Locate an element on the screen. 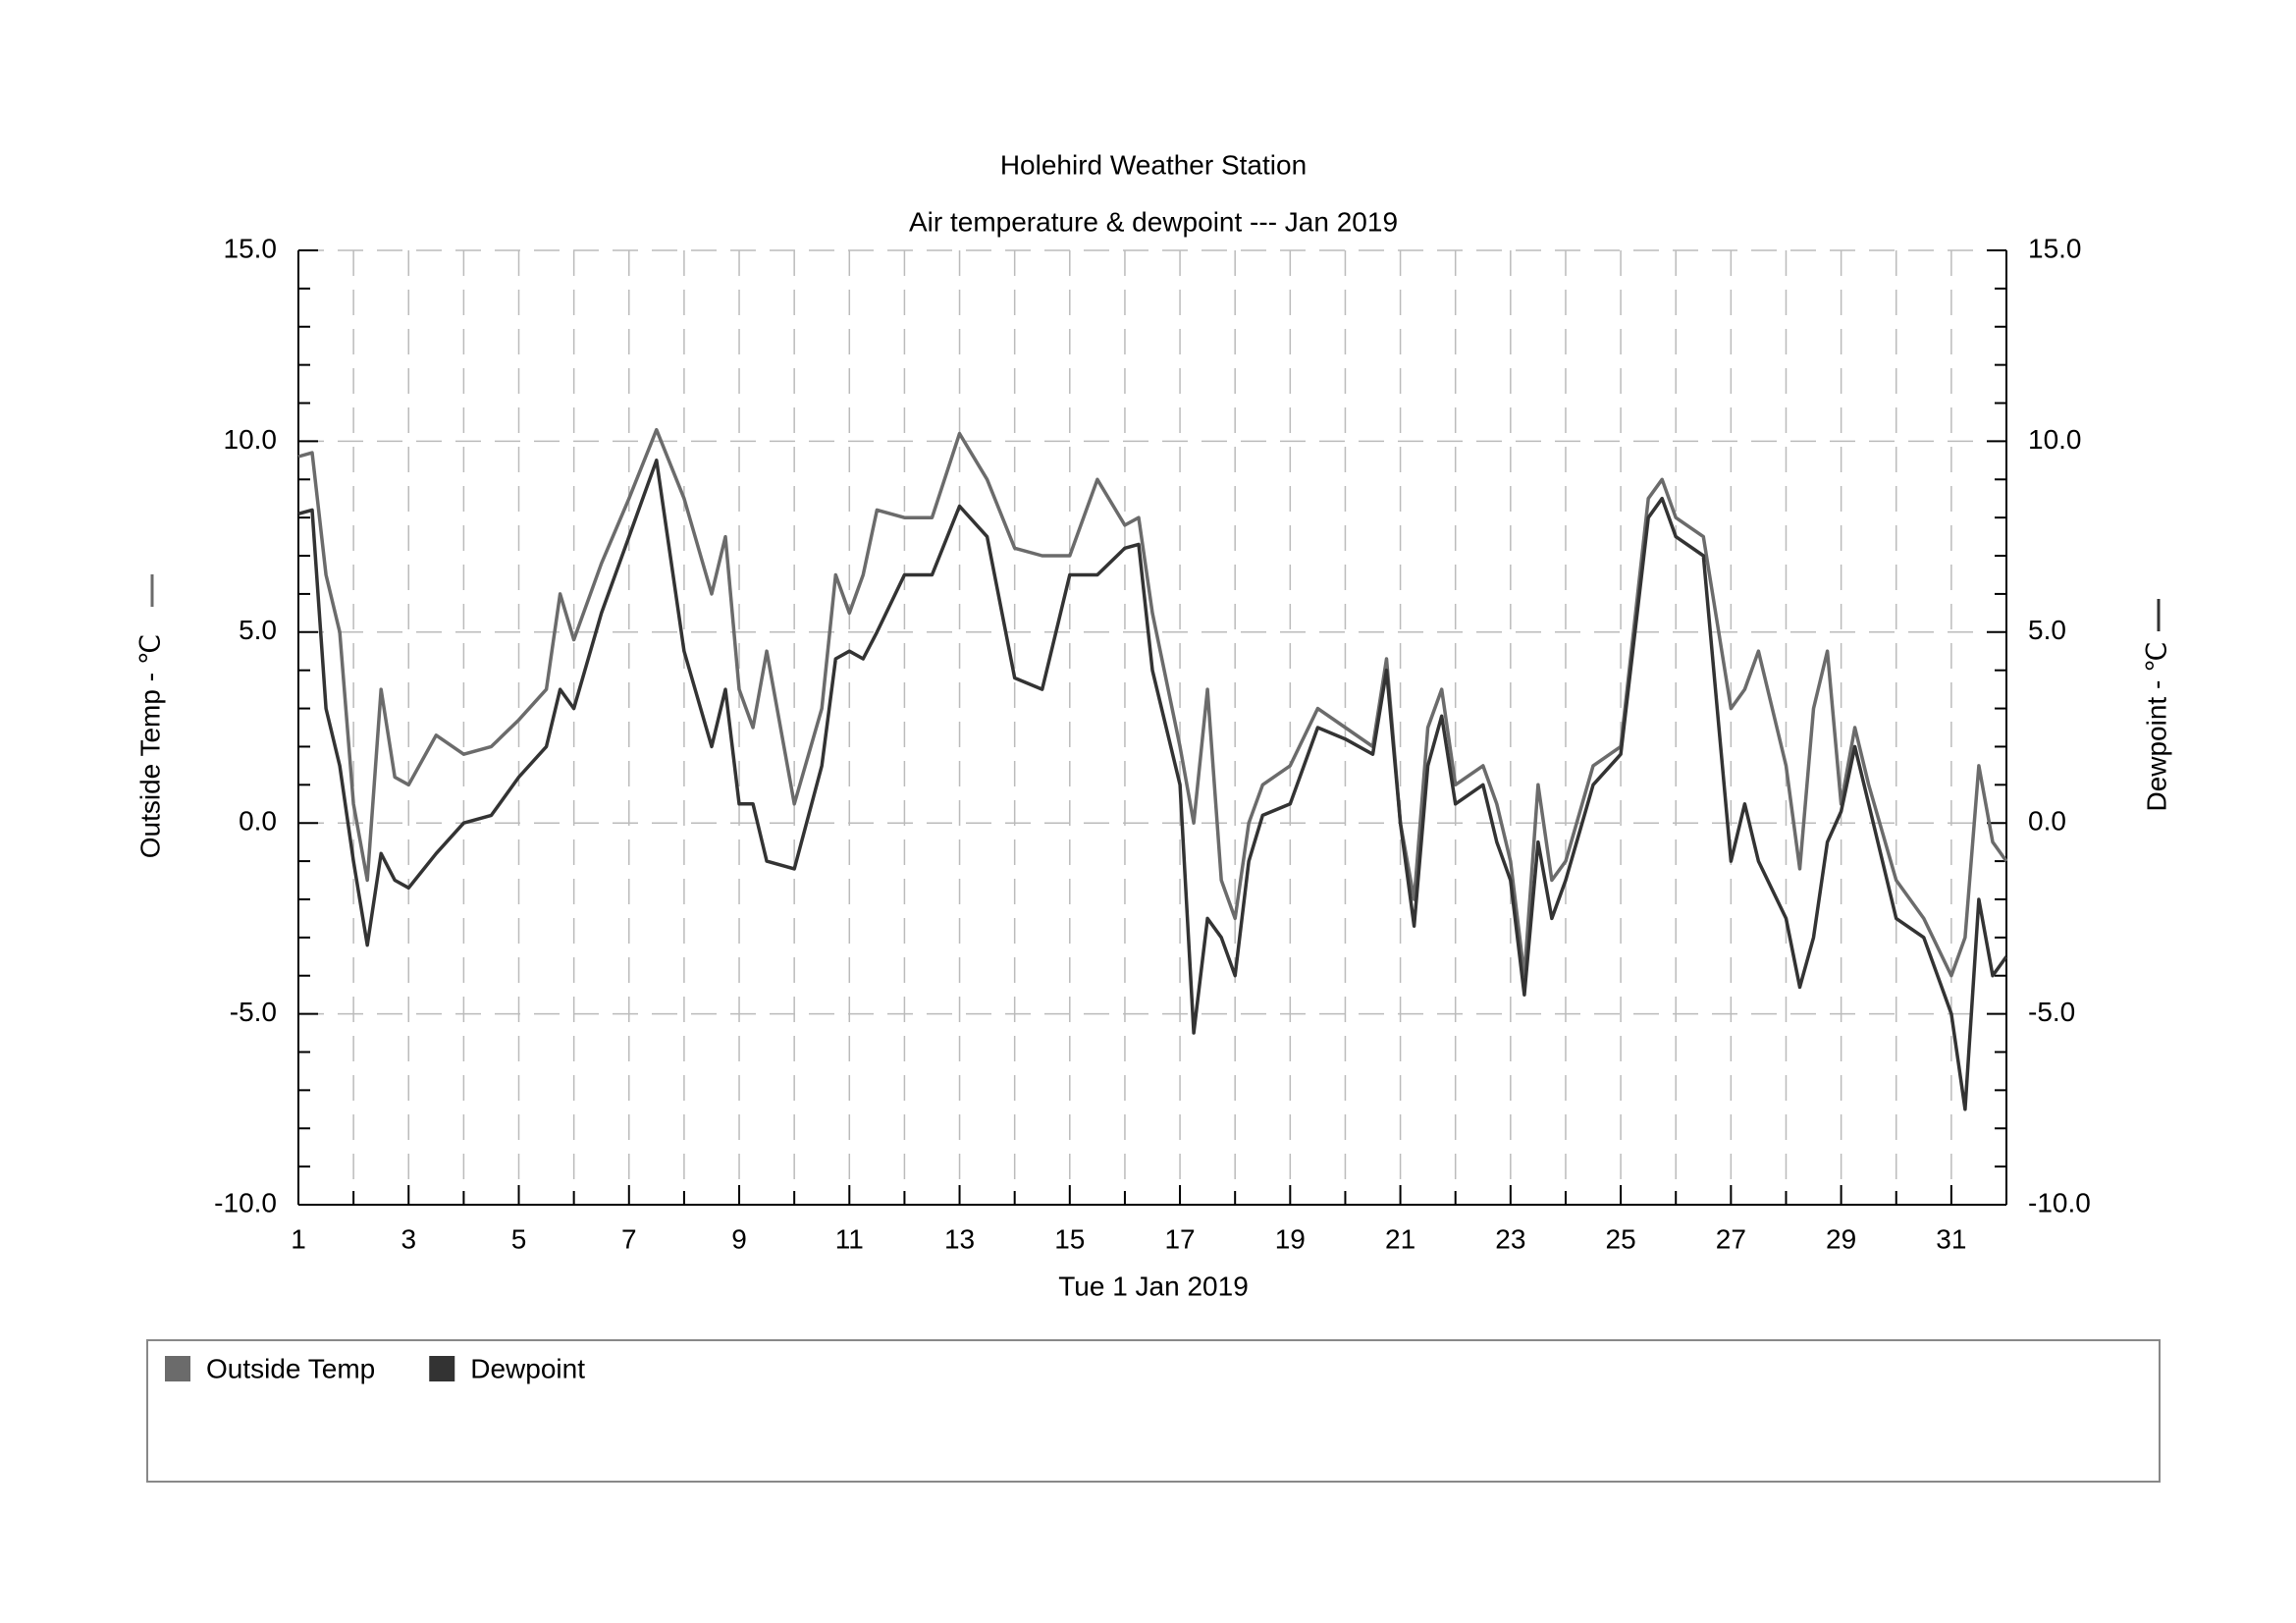 This screenshot has width=2296, height=1623. y-tick-label: 15.0 is located at coordinates (251, 248).